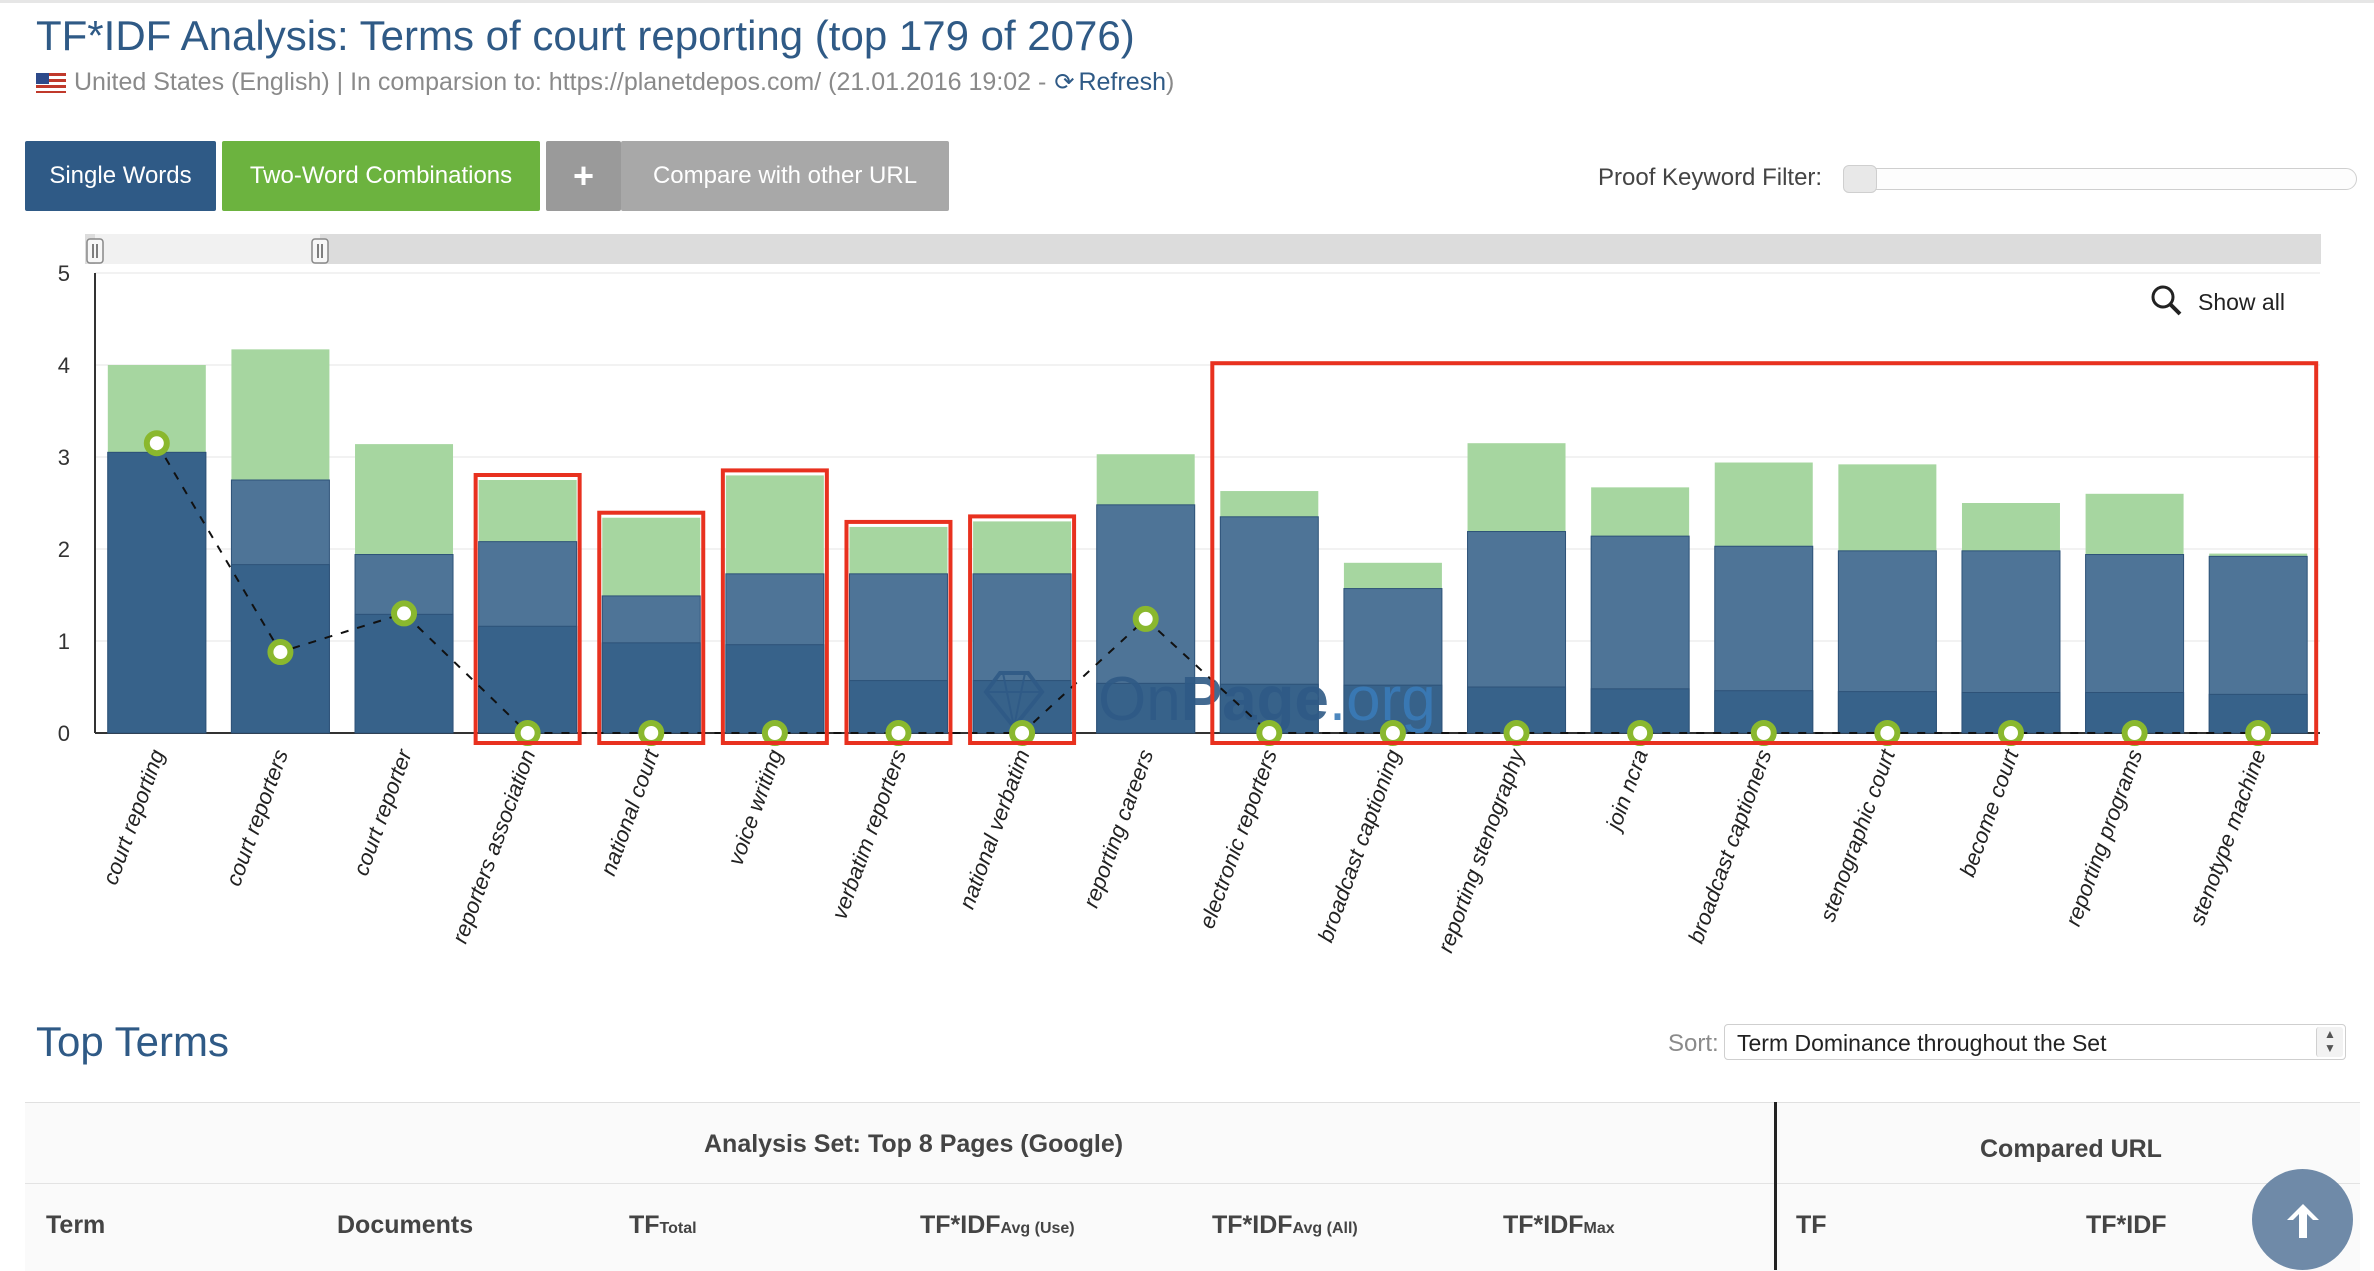 This screenshot has width=2374, height=1271. What do you see at coordinates (663, 1225) in the screenshot?
I see `col-tf-total: TFTotal` at bounding box center [663, 1225].